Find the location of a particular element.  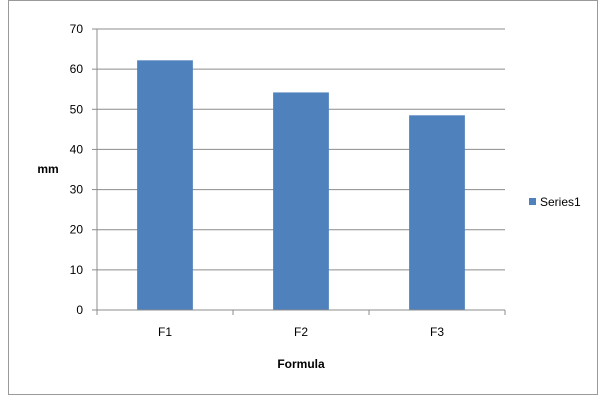

y-tick-label: 10 is located at coordinates (77, 270).